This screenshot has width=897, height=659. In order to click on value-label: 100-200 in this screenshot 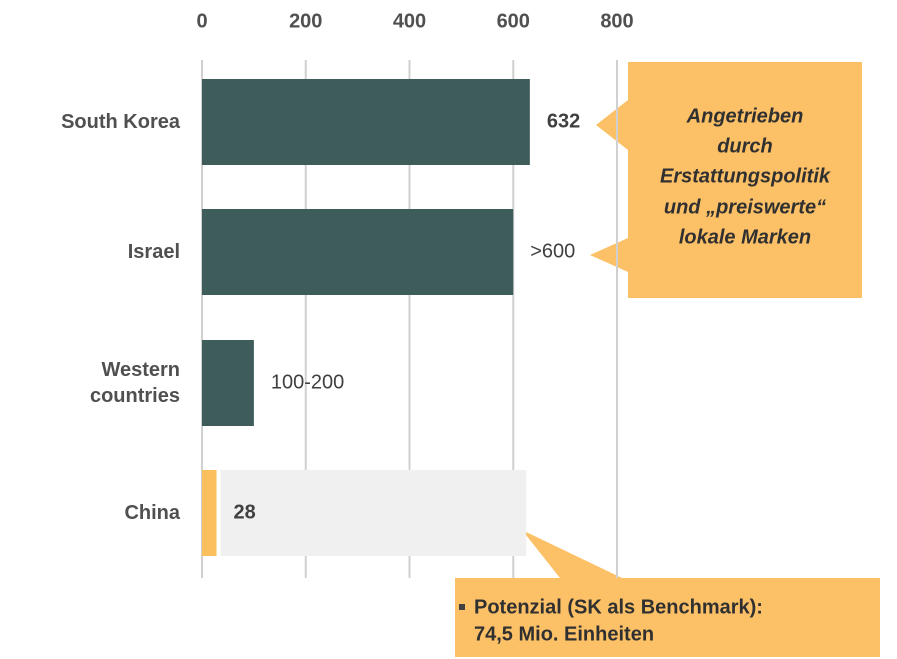, I will do `click(307, 382)`.